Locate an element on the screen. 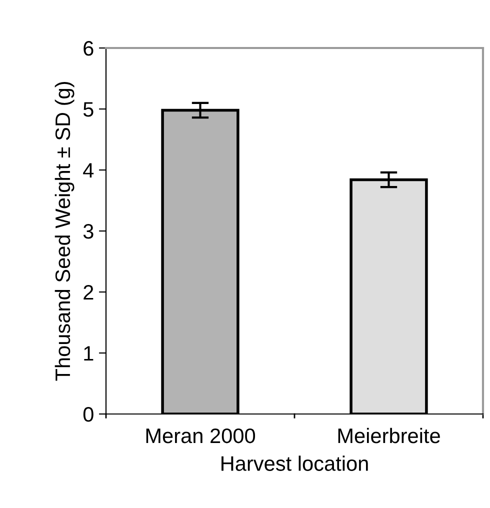 The height and width of the screenshot is (508, 490). y-axis-title: Thousand Seed Weight ± SD (g) is located at coordinates (64, 231).